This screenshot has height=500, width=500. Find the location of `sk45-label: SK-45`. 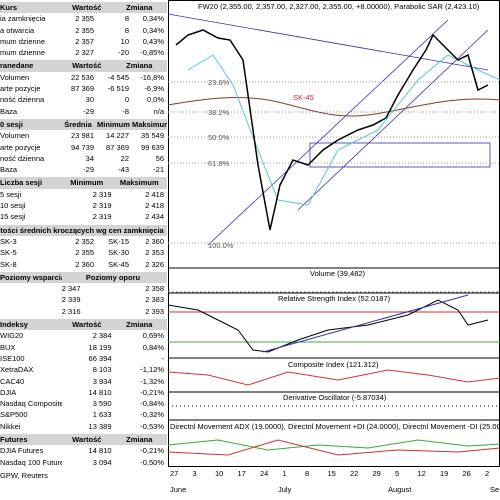

sk45-label: SK-45 is located at coordinates (303, 97).